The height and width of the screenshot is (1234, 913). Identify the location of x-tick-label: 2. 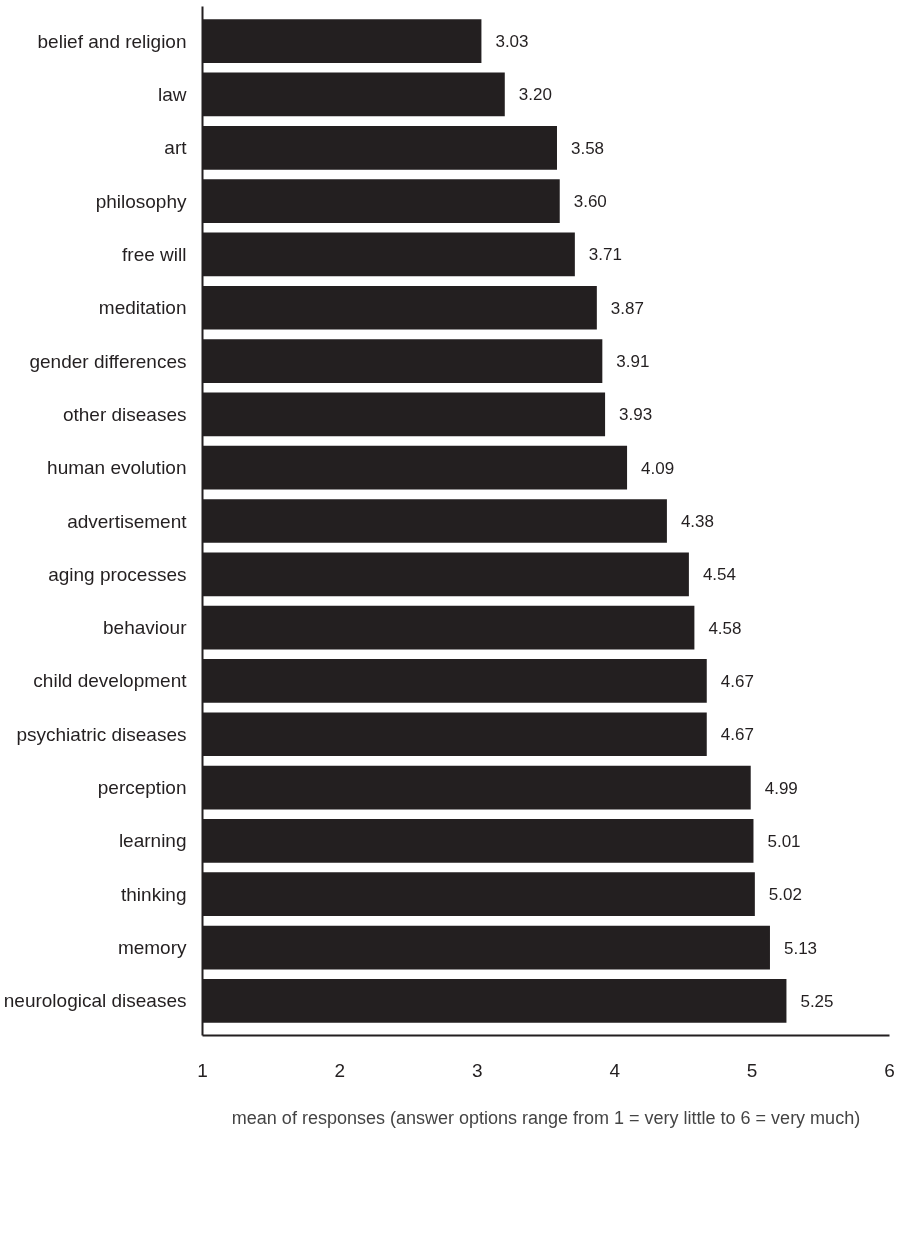
(340, 1070).